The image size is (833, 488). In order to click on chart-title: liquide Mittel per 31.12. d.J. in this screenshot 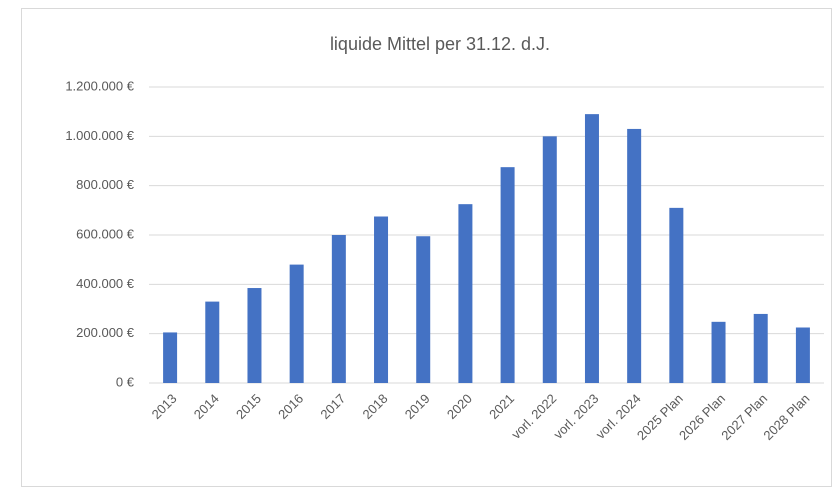, I will do `click(440, 44)`.